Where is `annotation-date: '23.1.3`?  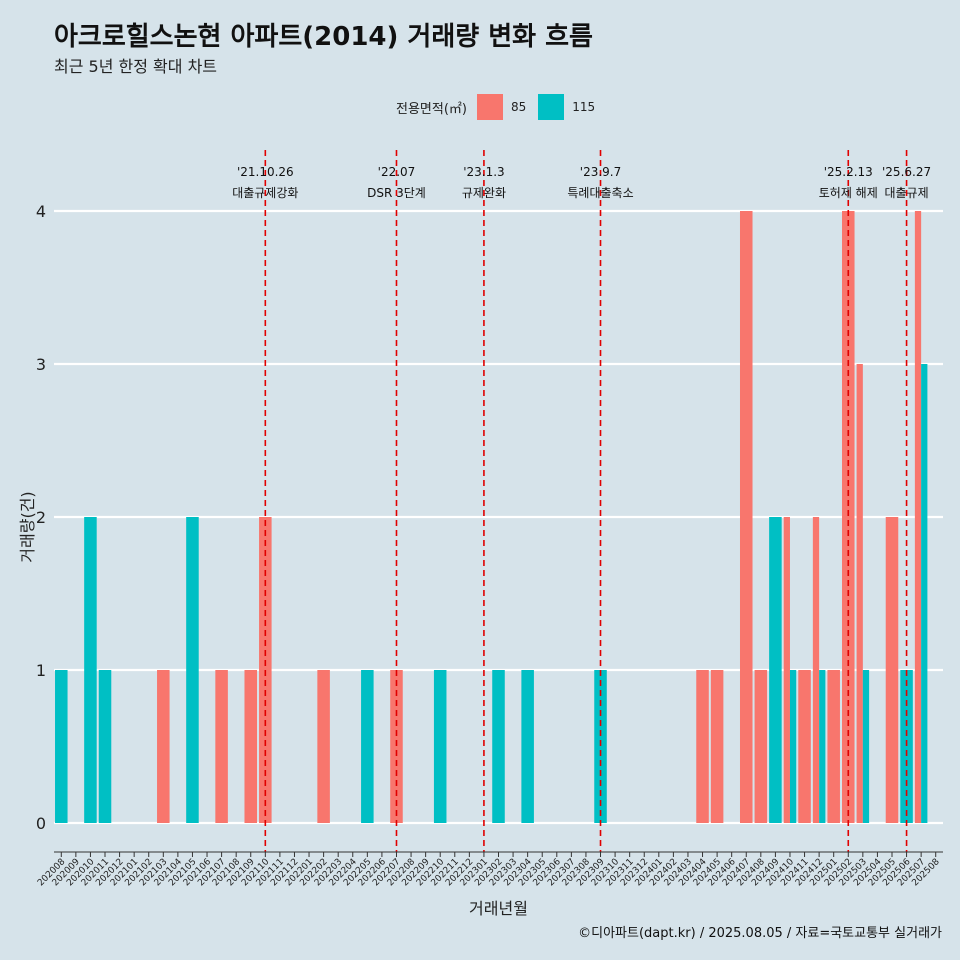 annotation-date: '23.1.3 is located at coordinates (483, 172).